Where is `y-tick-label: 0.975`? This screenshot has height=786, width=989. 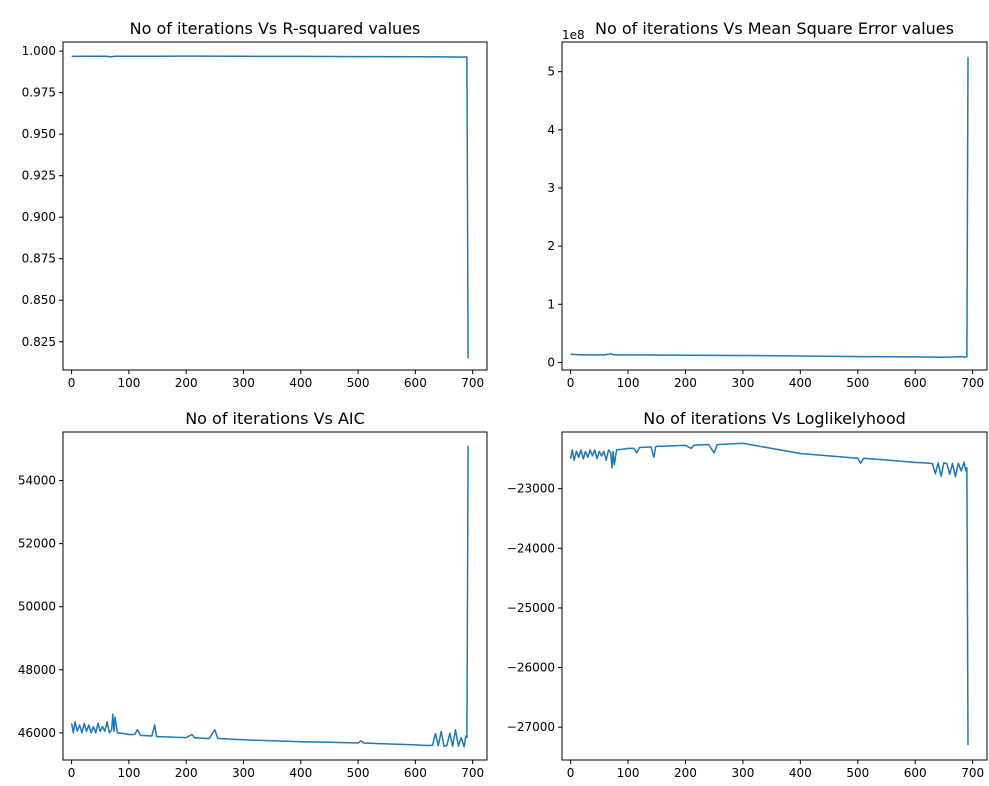
y-tick-label: 0.975 is located at coordinates (39, 93).